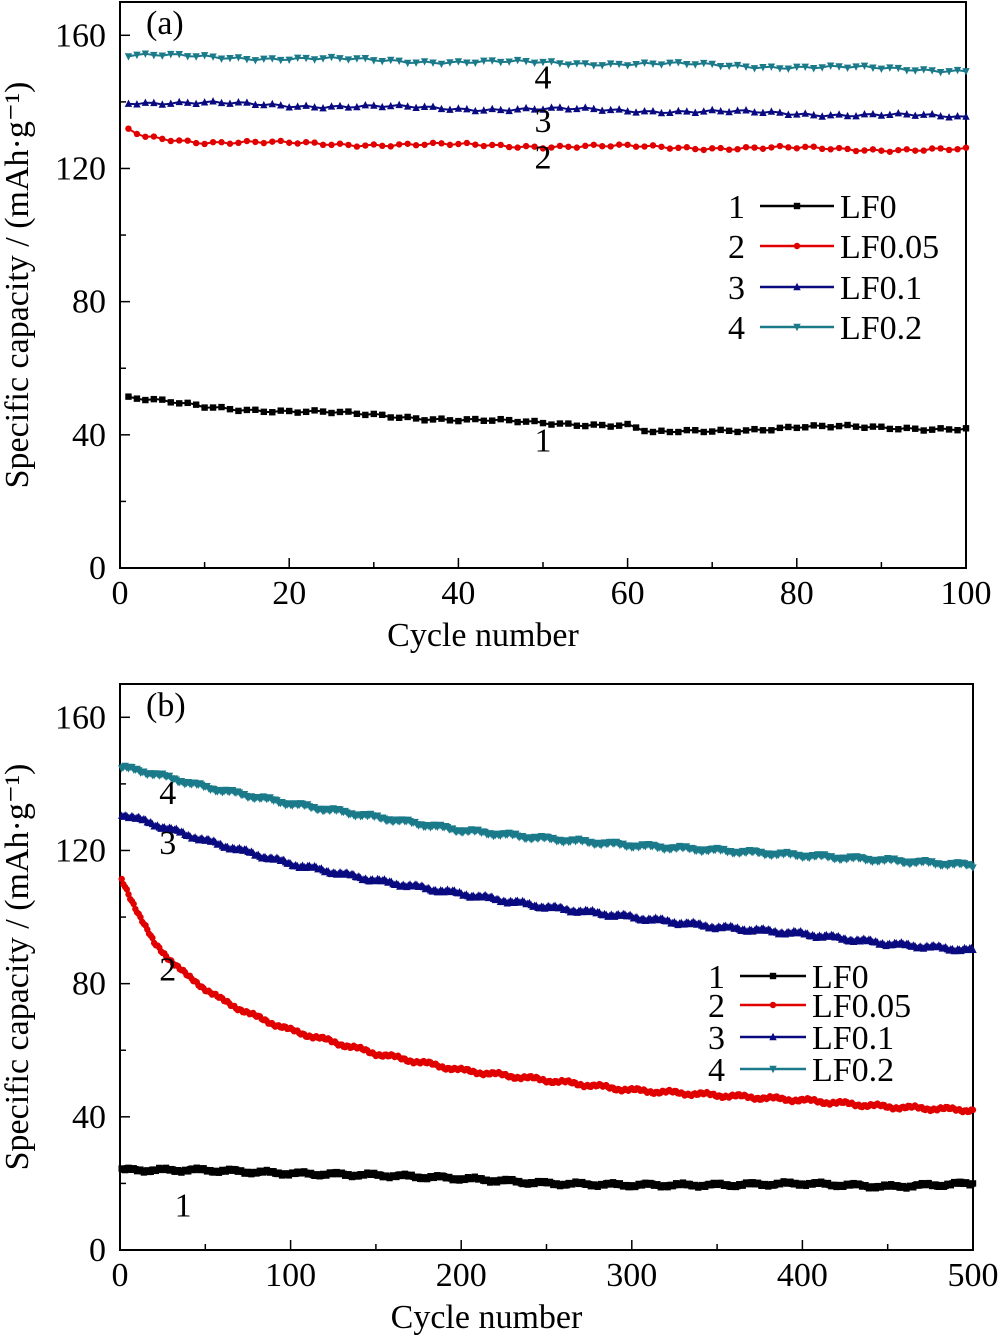 The image size is (1000, 1342). What do you see at coordinates (802, 1275) in the screenshot?
I see `x-tick-label: 400` at bounding box center [802, 1275].